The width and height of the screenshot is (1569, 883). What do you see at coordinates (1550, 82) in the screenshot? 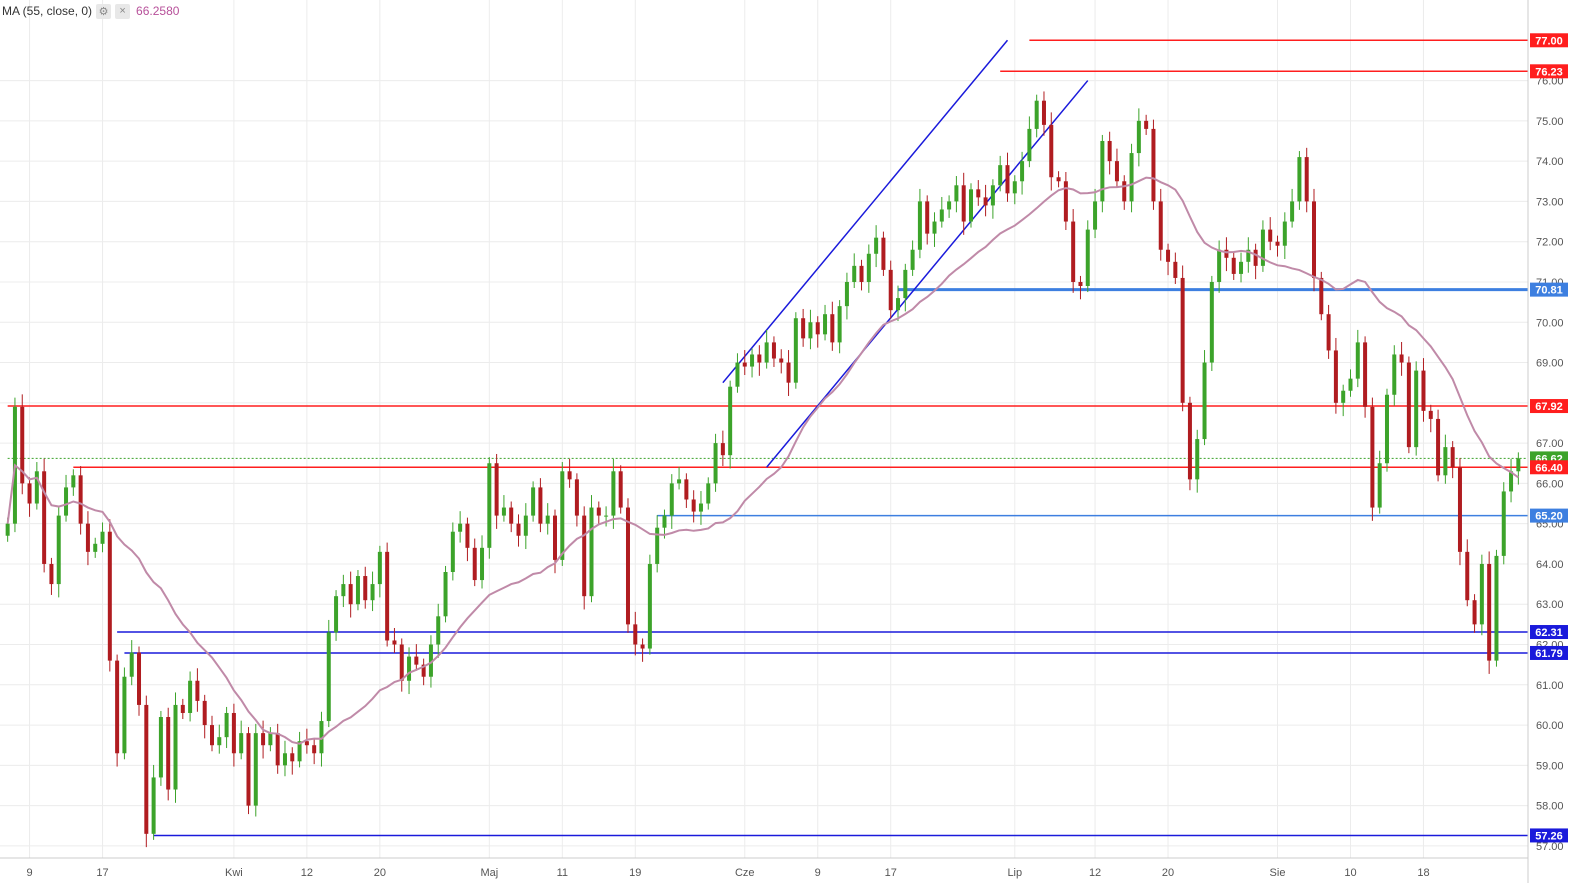
I see `y-tick-label: 76.00` at bounding box center [1550, 82].